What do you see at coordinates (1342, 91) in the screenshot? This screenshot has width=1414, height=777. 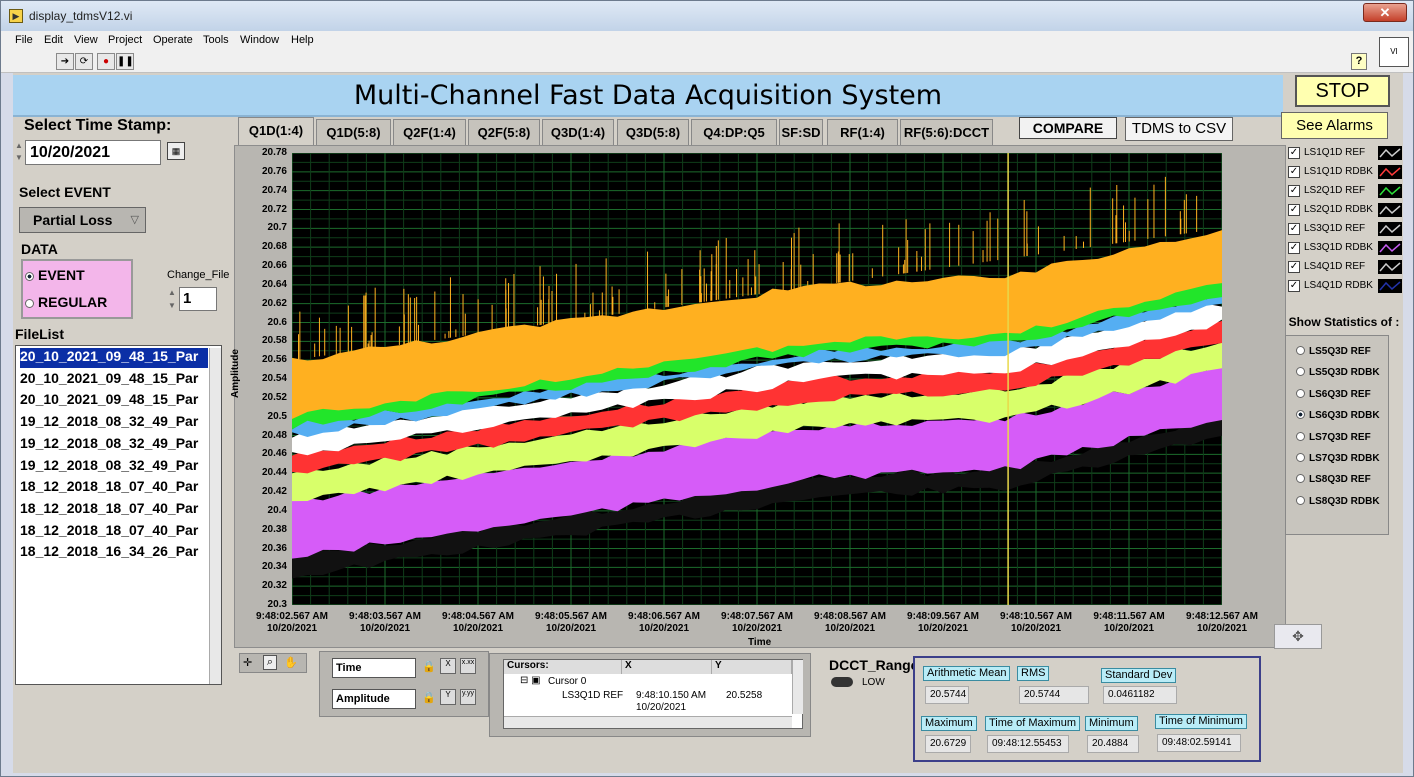 I see `stop-button: STOP` at bounding box center [1342, 91].